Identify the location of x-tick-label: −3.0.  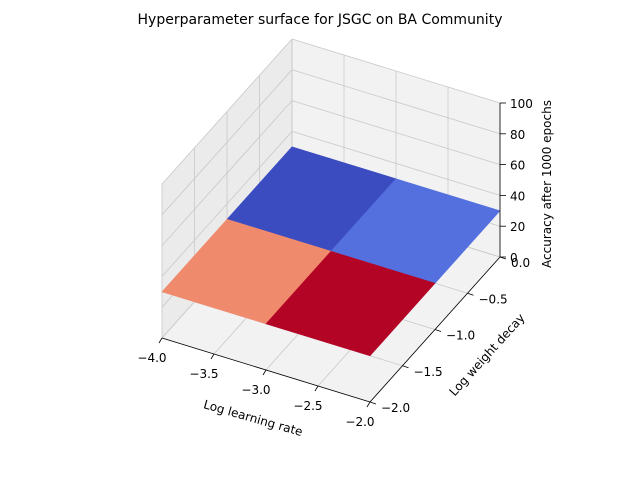
(255, 390).